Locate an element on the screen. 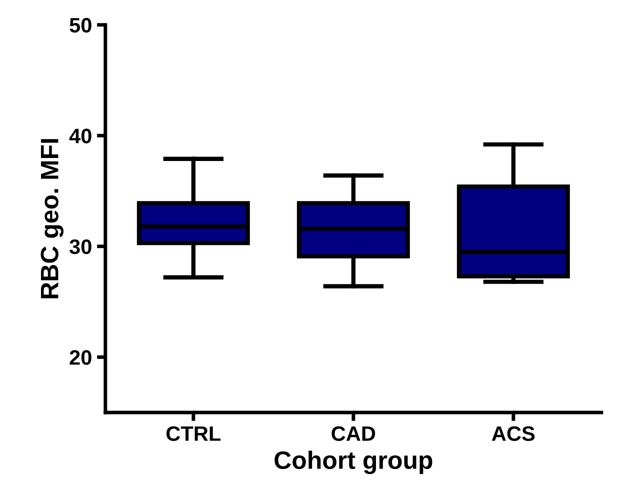 This screenshot has width=620, height=497. x-tick-label: CTRL is located at coordinates (193, 434).